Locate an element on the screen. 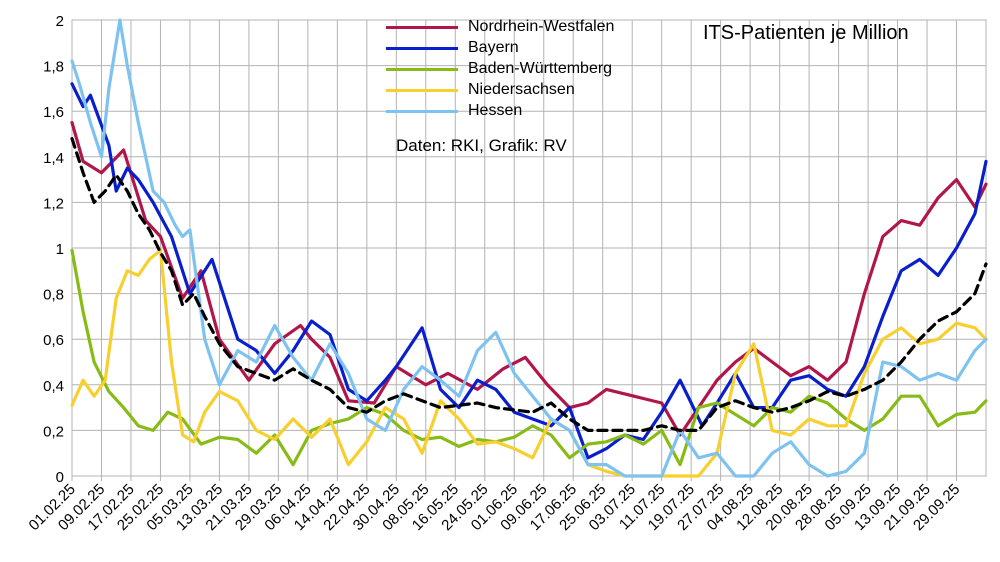 This screenshot has width=1000, height=562. legend-item: Bayern is located at coordinates (516, 48).